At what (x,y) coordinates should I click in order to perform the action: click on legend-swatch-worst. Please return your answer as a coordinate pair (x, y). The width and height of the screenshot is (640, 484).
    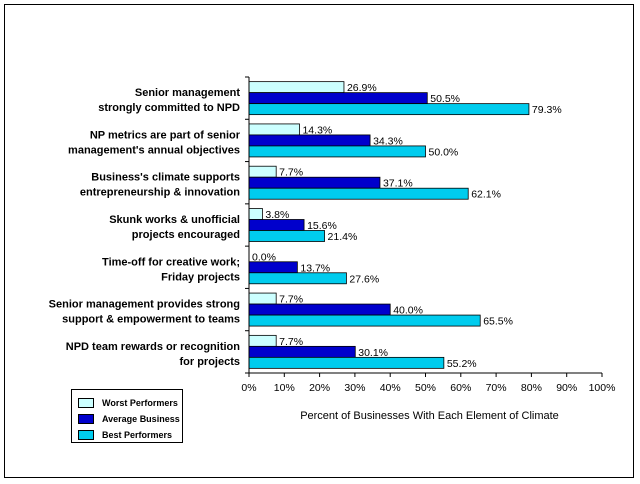
    Looking at the image, I should click on (86, 403).